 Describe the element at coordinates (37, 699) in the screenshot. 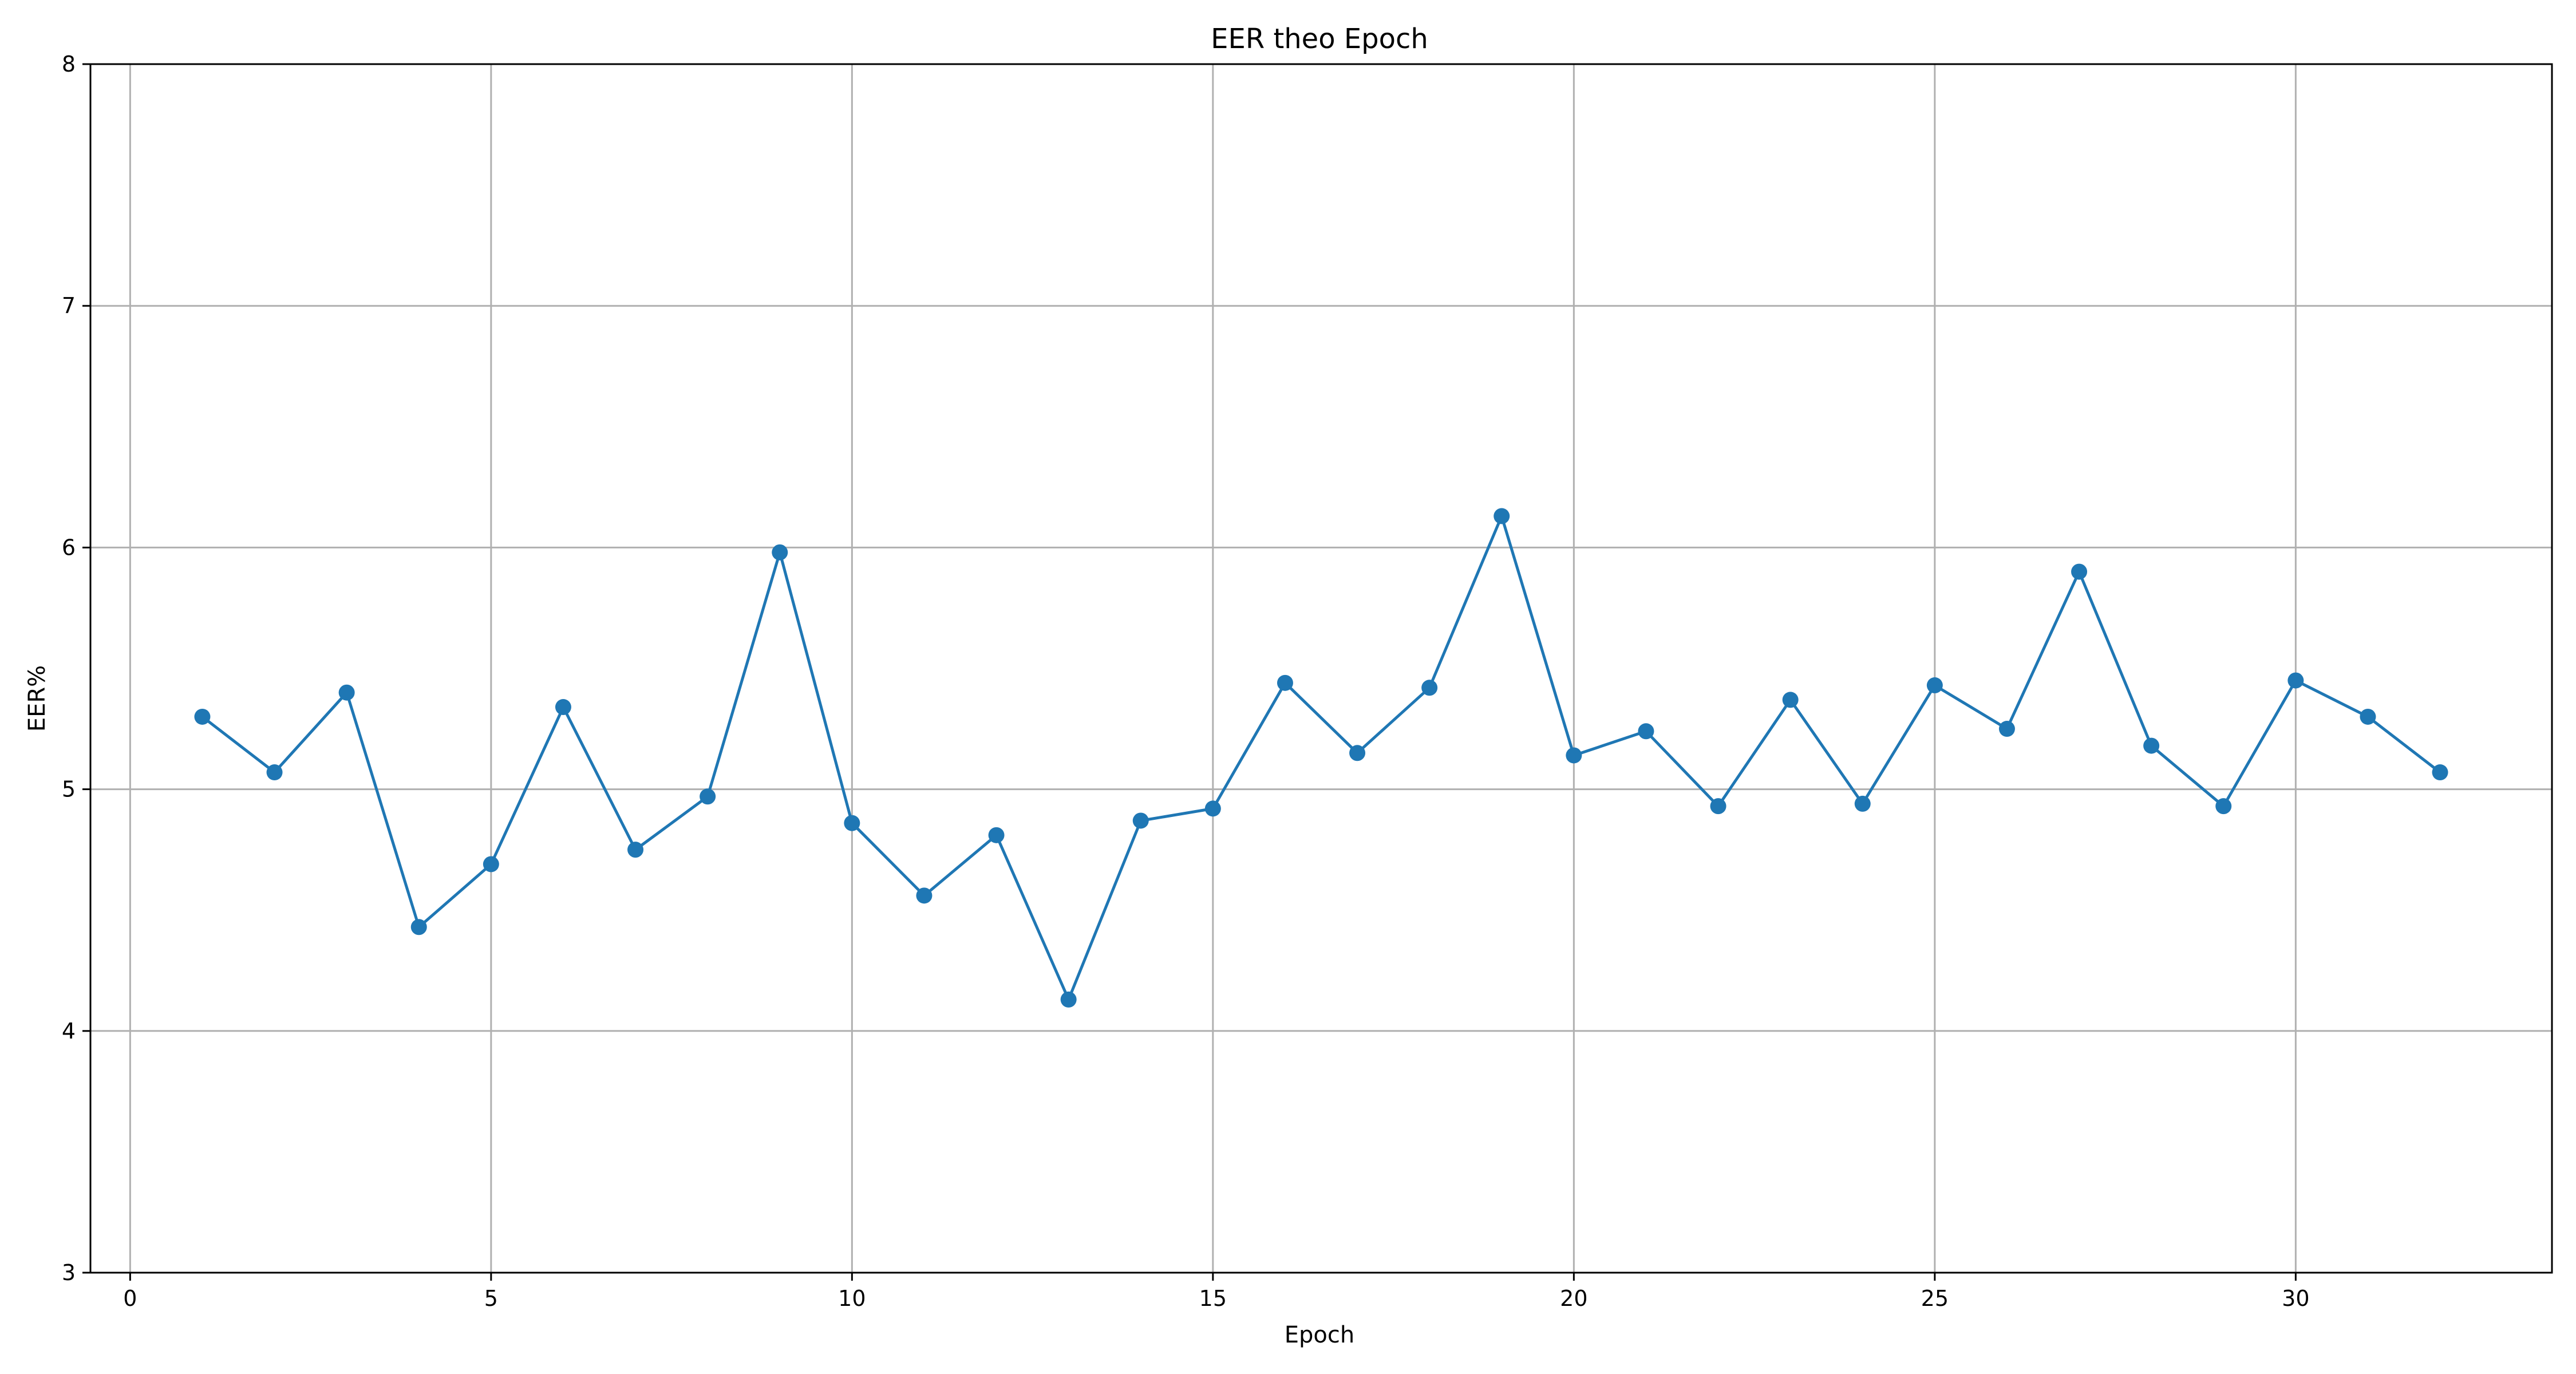

I see `y-axis-label: EER%` at that location.